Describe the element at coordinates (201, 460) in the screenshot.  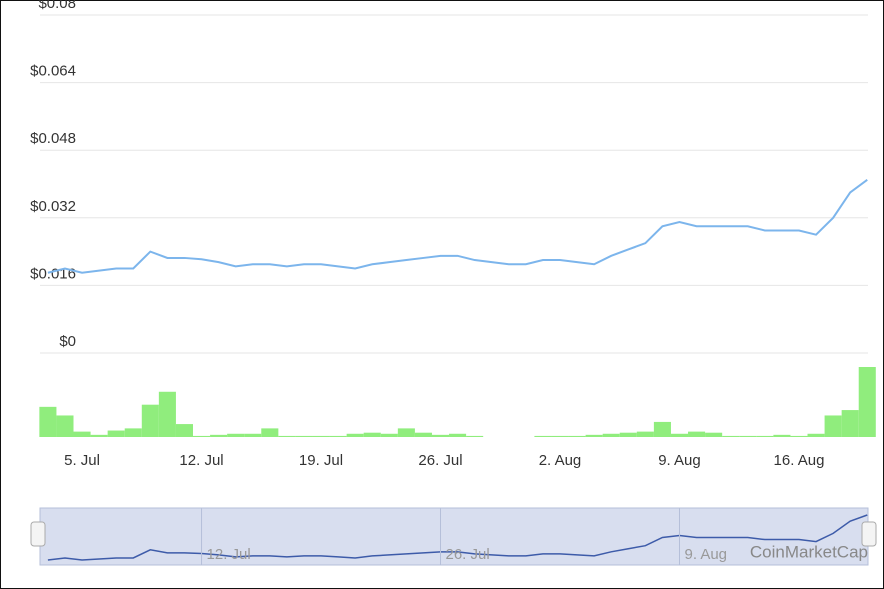
I see `x-tick-label: 12. Jul` at that location.